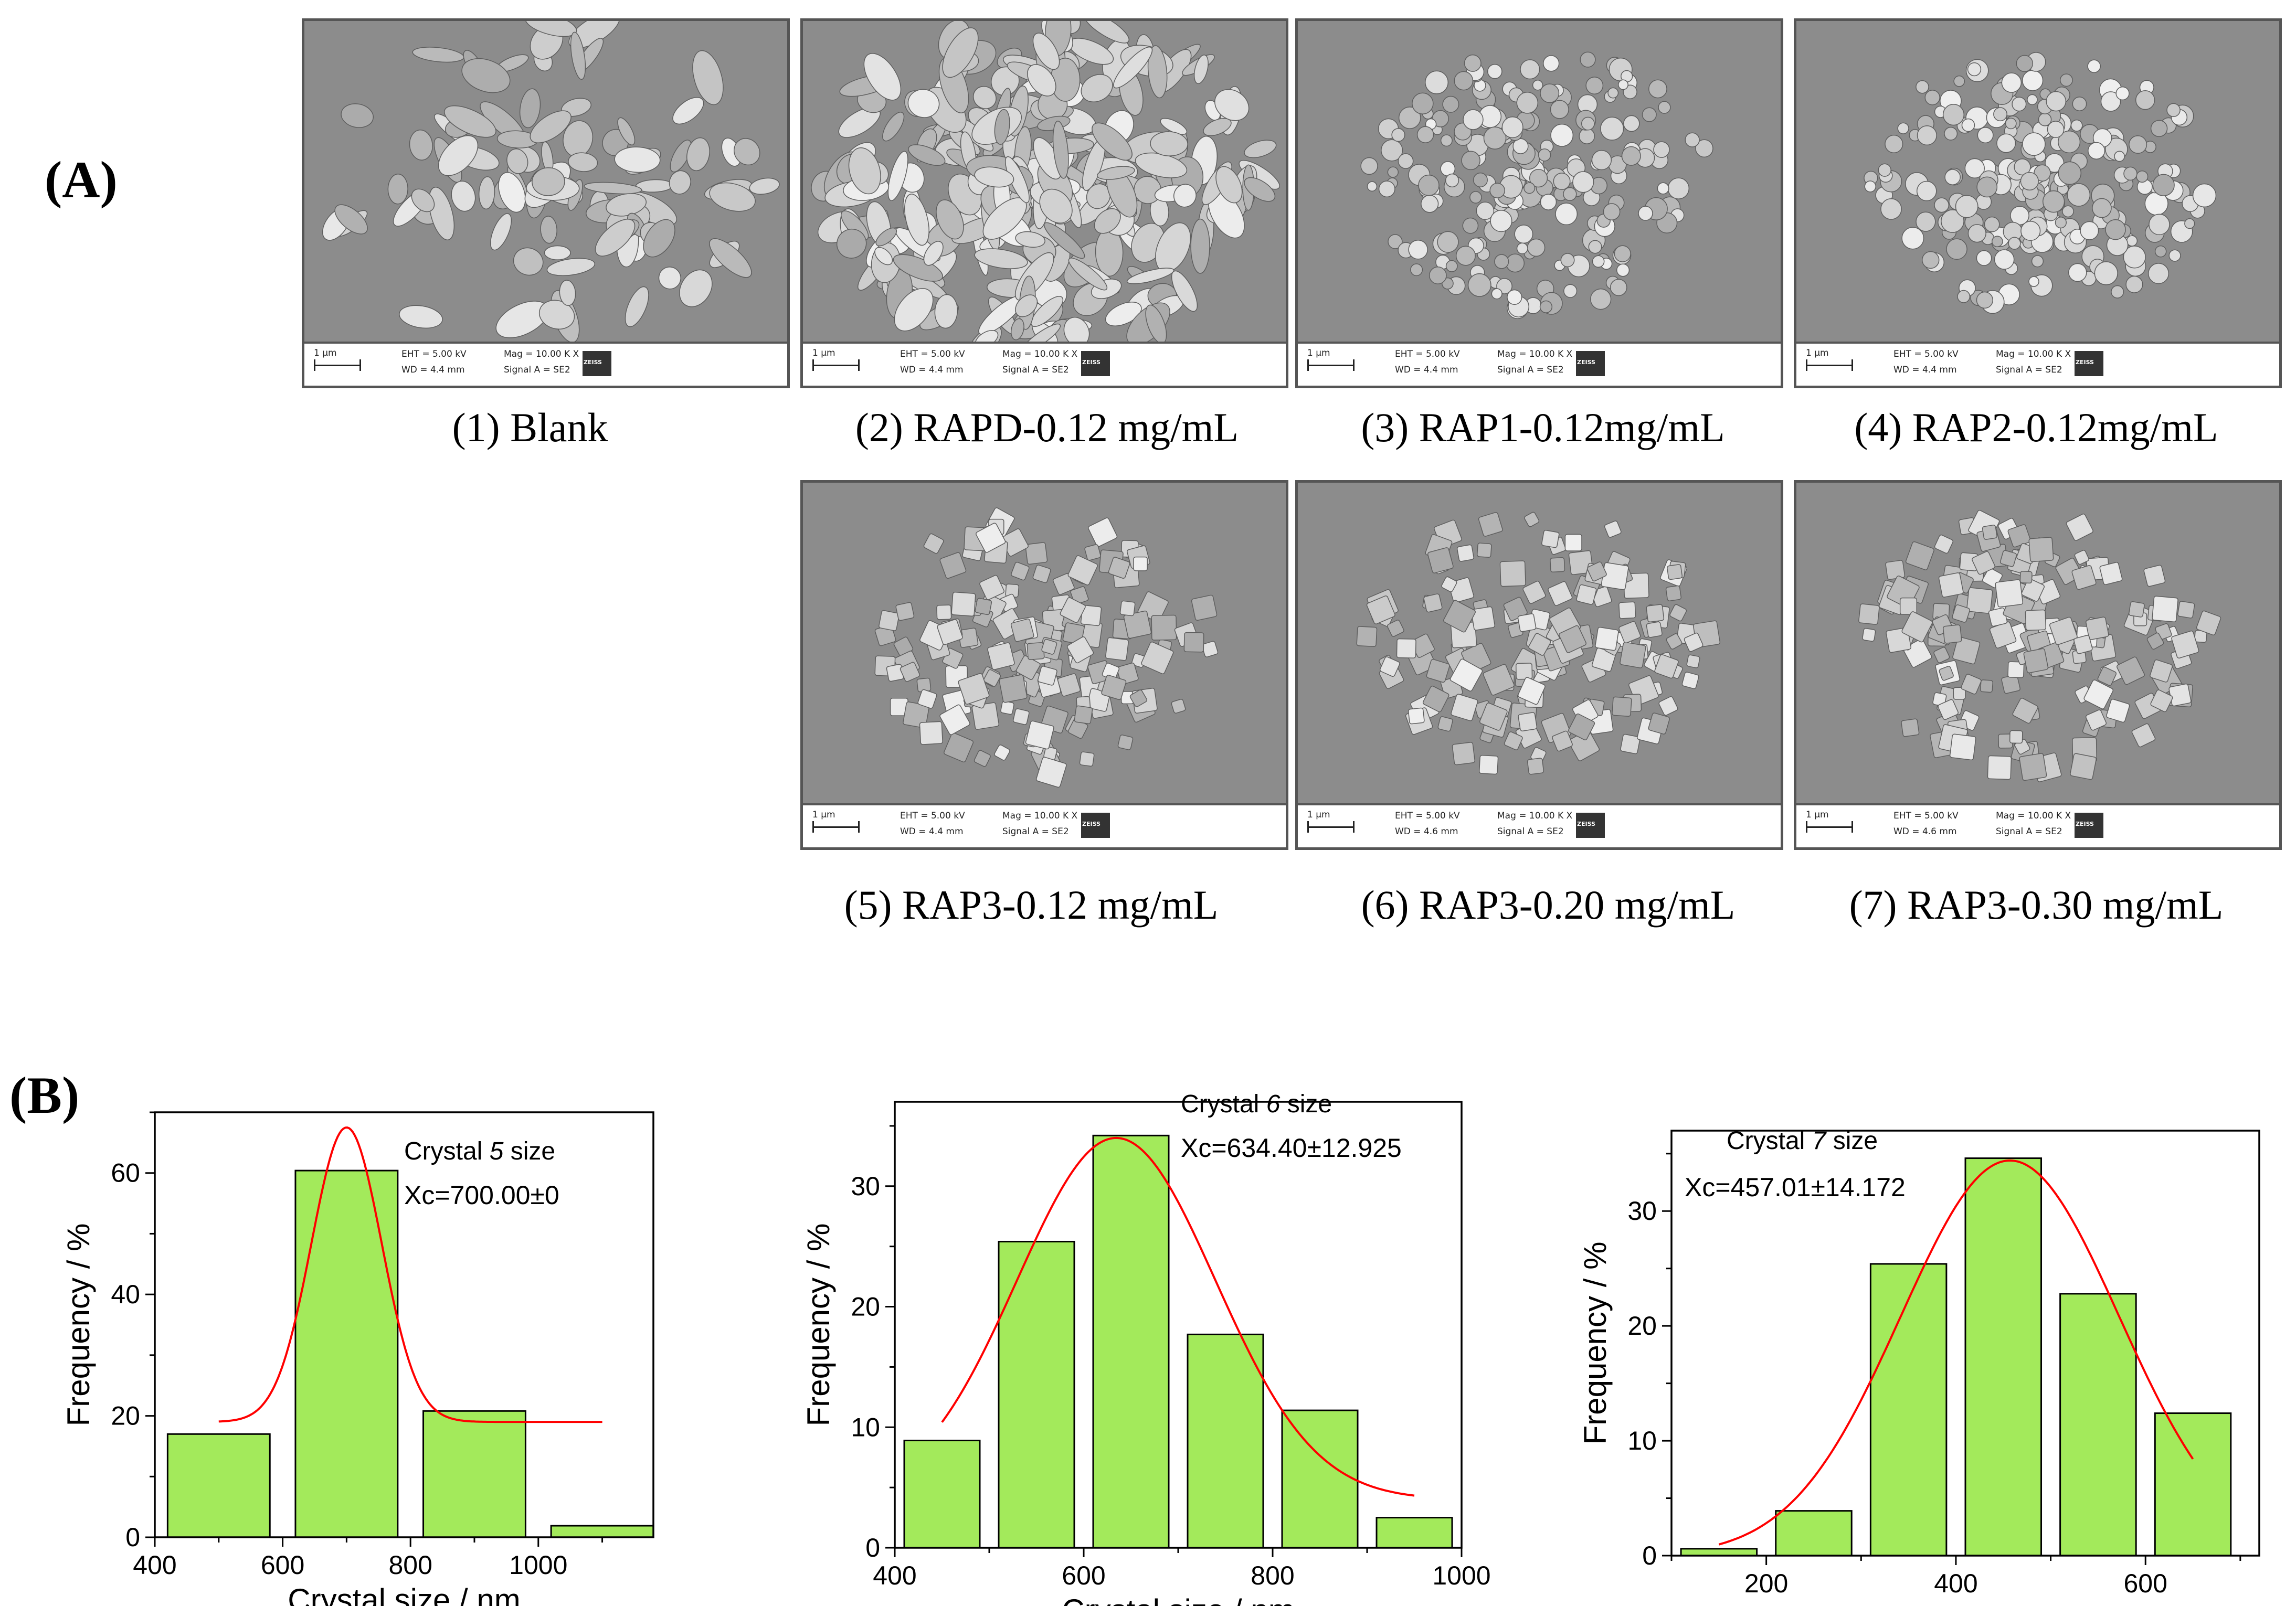 This screenshot has height=1606, width=2296. Describe the element at coordinates (82, 180) in the screenshot. I see `panel-a-label: (A)` at that location.